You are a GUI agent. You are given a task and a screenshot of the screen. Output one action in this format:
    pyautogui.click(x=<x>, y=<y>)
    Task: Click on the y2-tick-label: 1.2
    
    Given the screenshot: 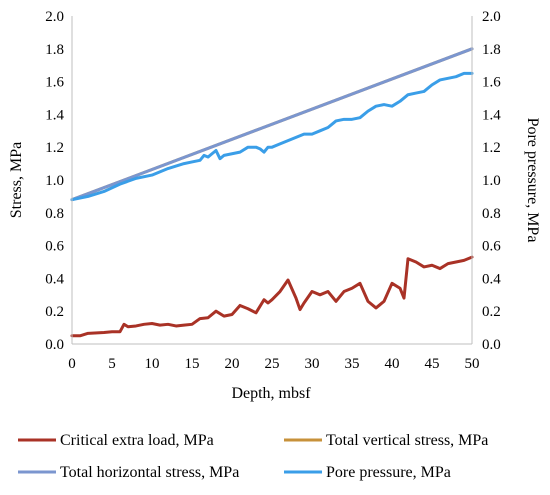 What is the action you would take?
    pyautogui.click(x=491, y=148)
    